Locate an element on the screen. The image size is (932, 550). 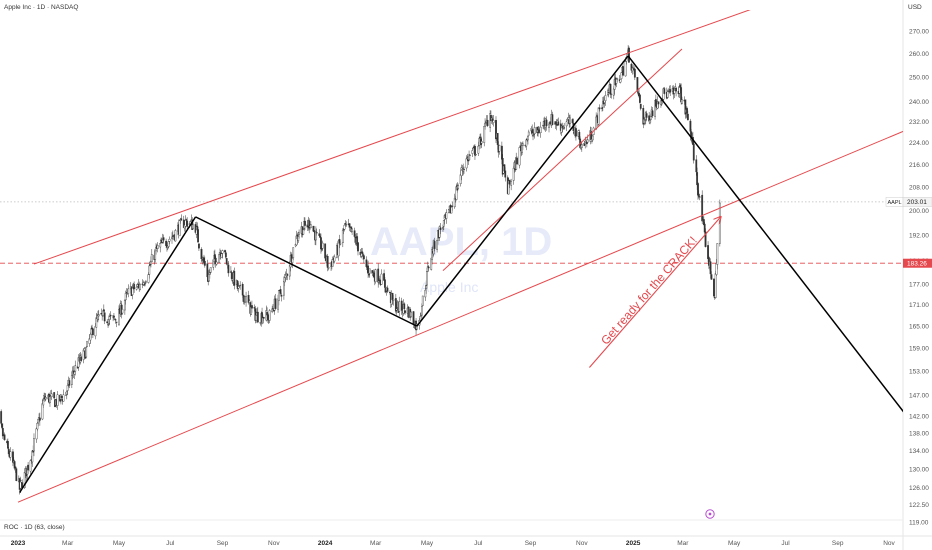
time-tick-label: May is located at coordinates (734, 543).